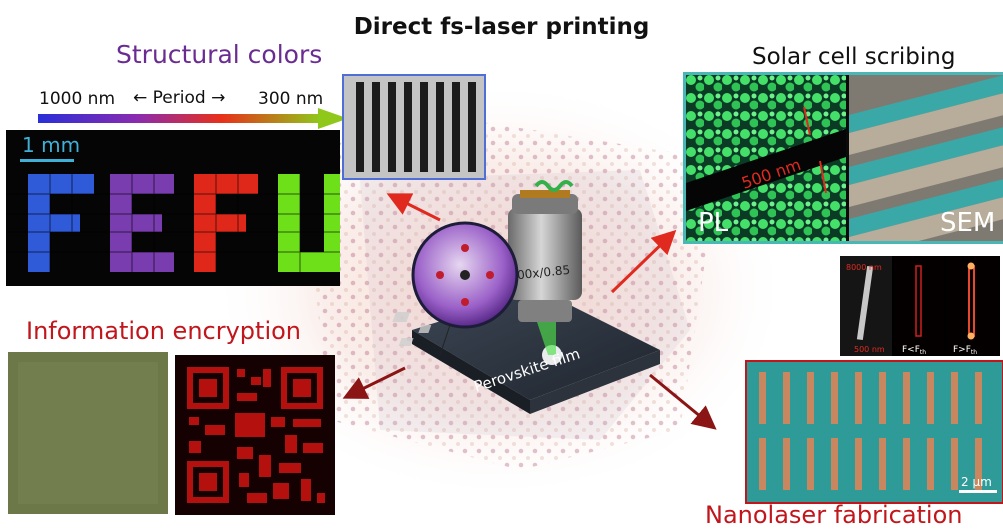 The width and height of the screenshot is (1003, 532). I want to click on solar-panel: 500 nm PL SEM, so click(843, 158).